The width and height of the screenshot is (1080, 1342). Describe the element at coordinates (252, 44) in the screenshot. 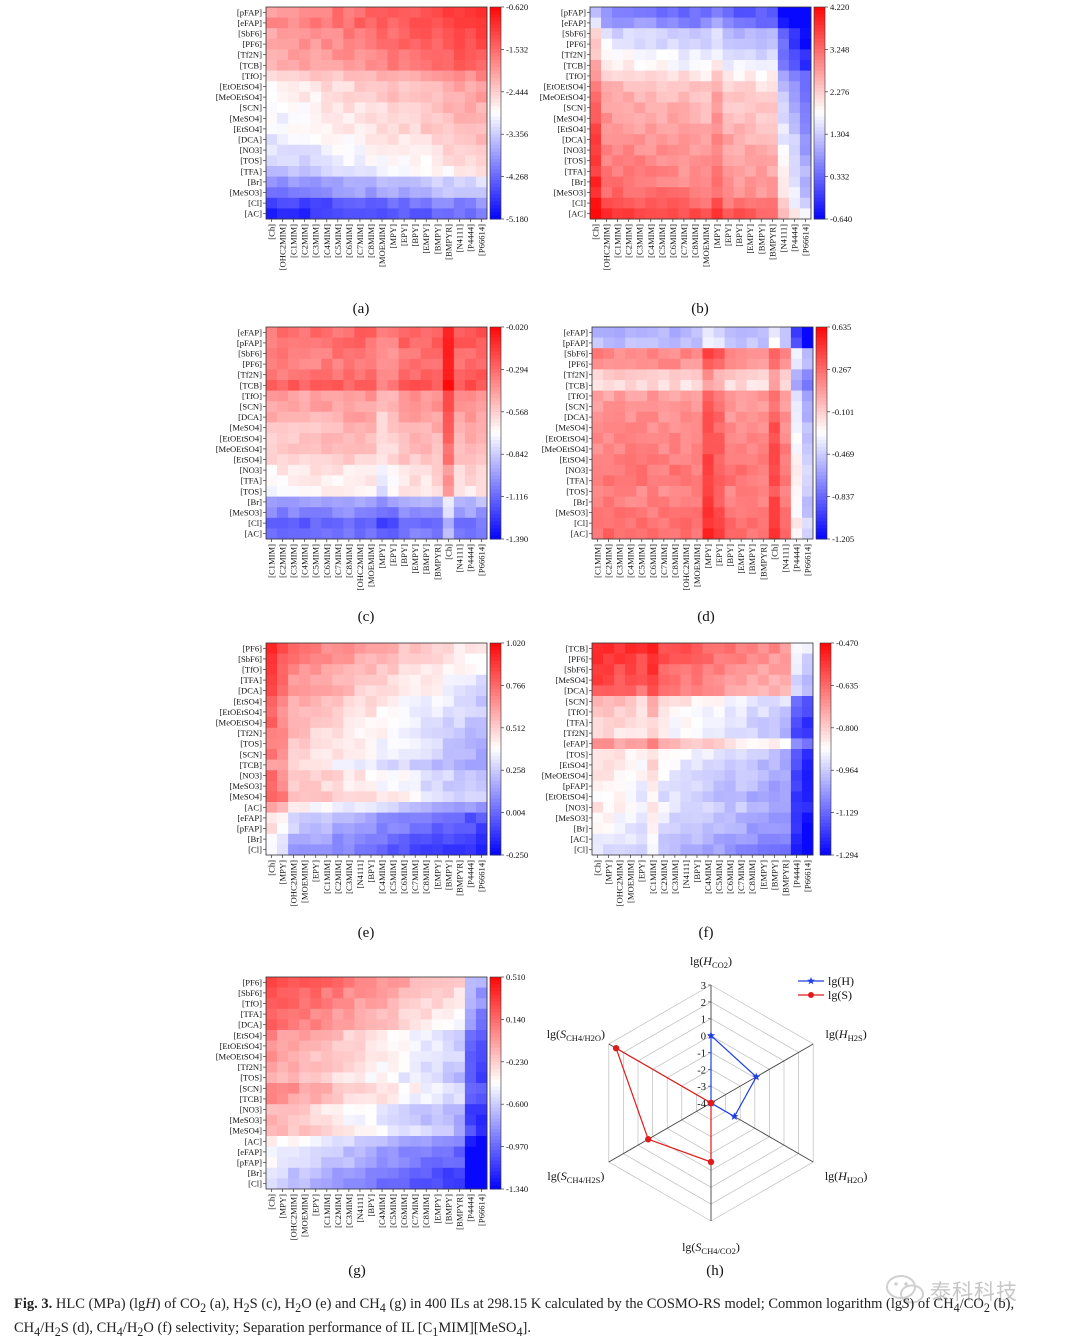

I see `row-label: [PF6]` at that location.